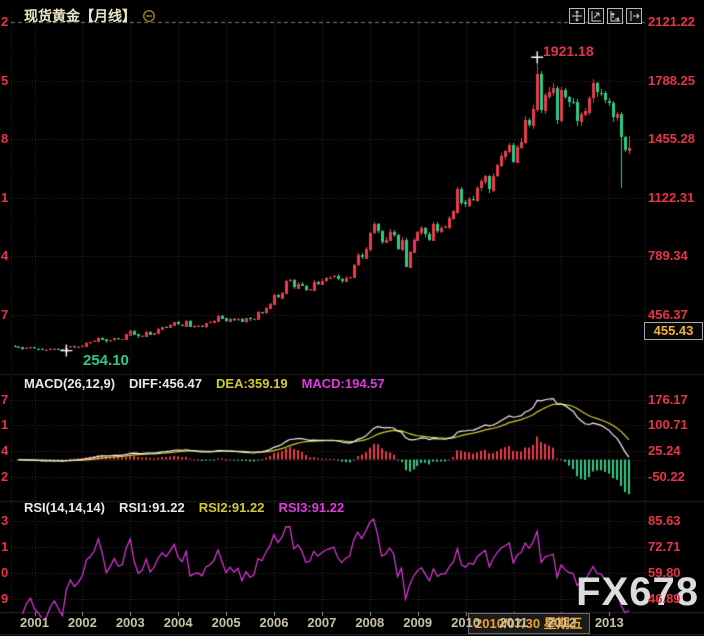  What do you see at coordinates (252, 383) in the screenshot?
I see `macd-dea-value: DEA:359.19` at bounding box center [252, 383].